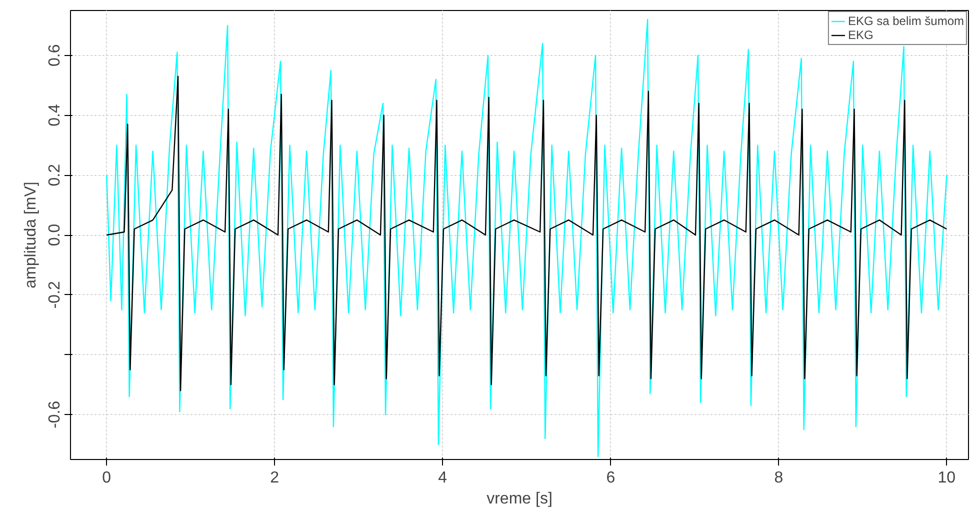 This screenshot has width=973, height=519. Describe the element at coordinates (275, 478) in the screenshot. I see `x-tick-label: 2` at that location.